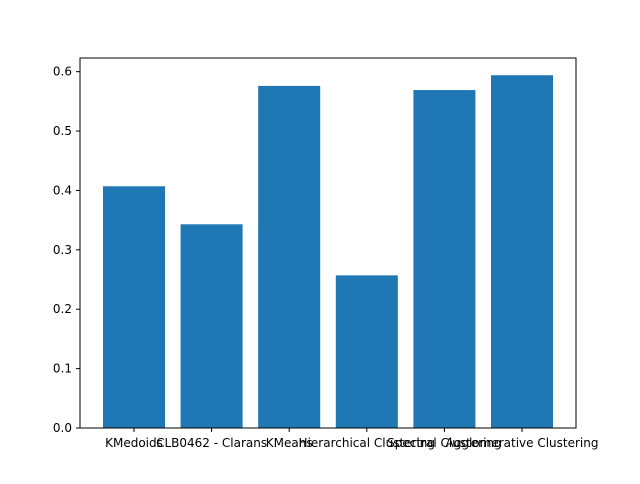 The height and width of the screenshot is (484, 640). What do you see at coordinates (62, 250) in the screenshot?
I see `y-tick-label: 0.3` at bounding box center [62, 250].